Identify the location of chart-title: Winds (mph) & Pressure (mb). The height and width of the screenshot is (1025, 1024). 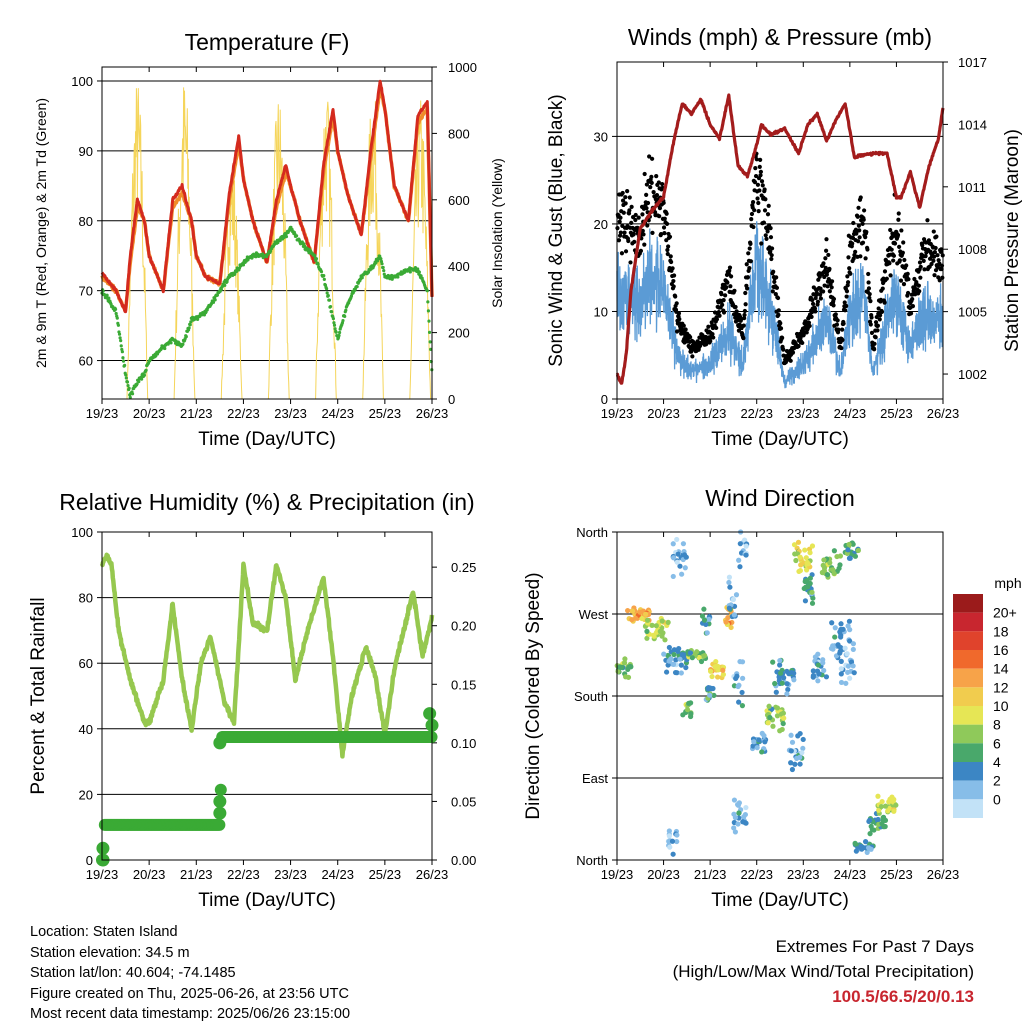
(780, 37).